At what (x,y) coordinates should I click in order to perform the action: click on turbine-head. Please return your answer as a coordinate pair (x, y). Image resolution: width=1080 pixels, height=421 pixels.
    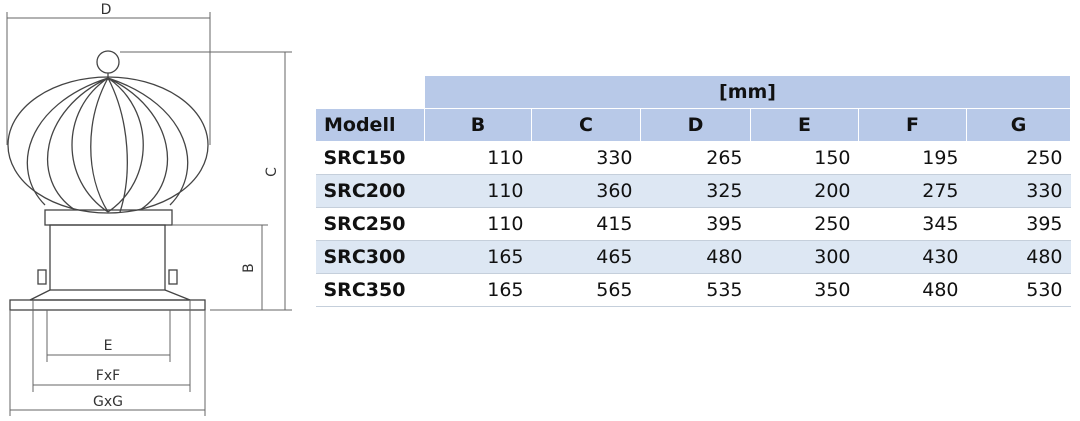
    Looking at the image, I should click on (108, 145).